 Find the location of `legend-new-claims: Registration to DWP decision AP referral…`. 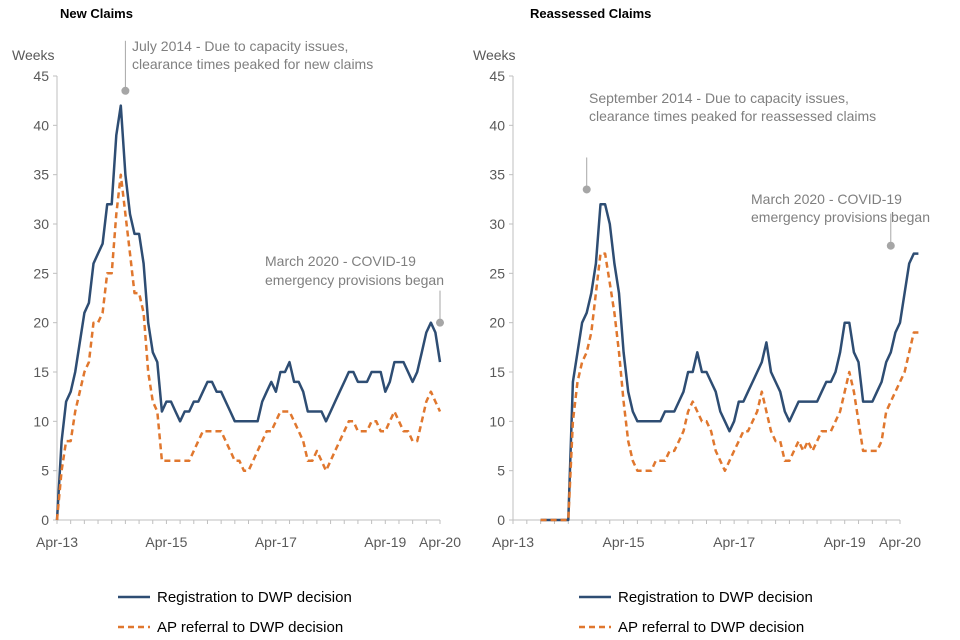

legend-new-claims: Registration to DWP decision AP referral… is located at coordinates (235, 612).